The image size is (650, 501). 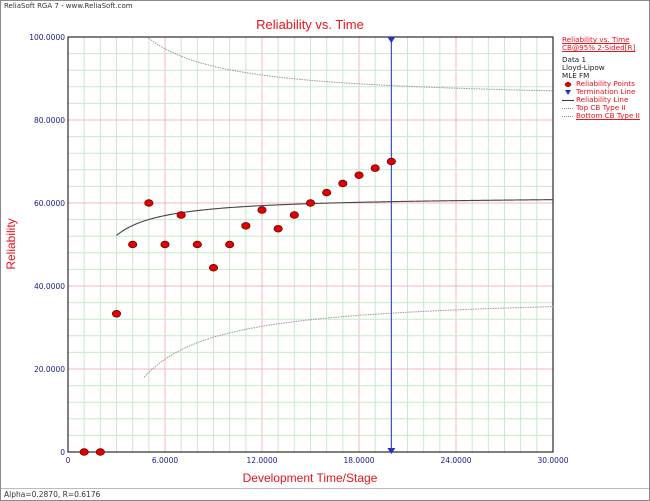 I want to click on y-tick-label: 40.0000, so click(x=49, y=286).